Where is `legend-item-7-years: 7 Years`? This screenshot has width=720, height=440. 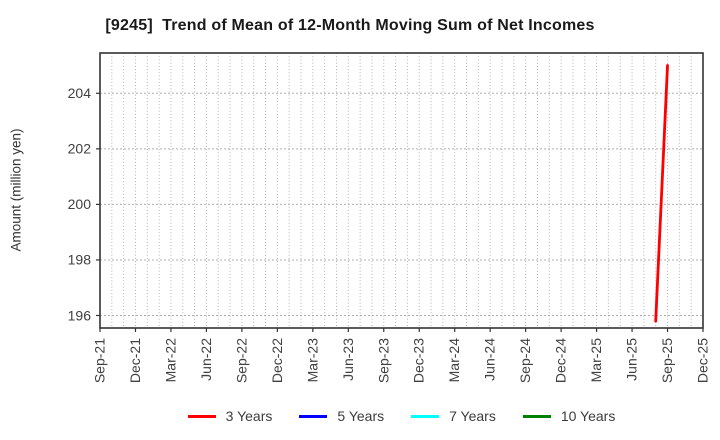
legend-item-7-years: 7 Years is located at coordinates (453, 416).